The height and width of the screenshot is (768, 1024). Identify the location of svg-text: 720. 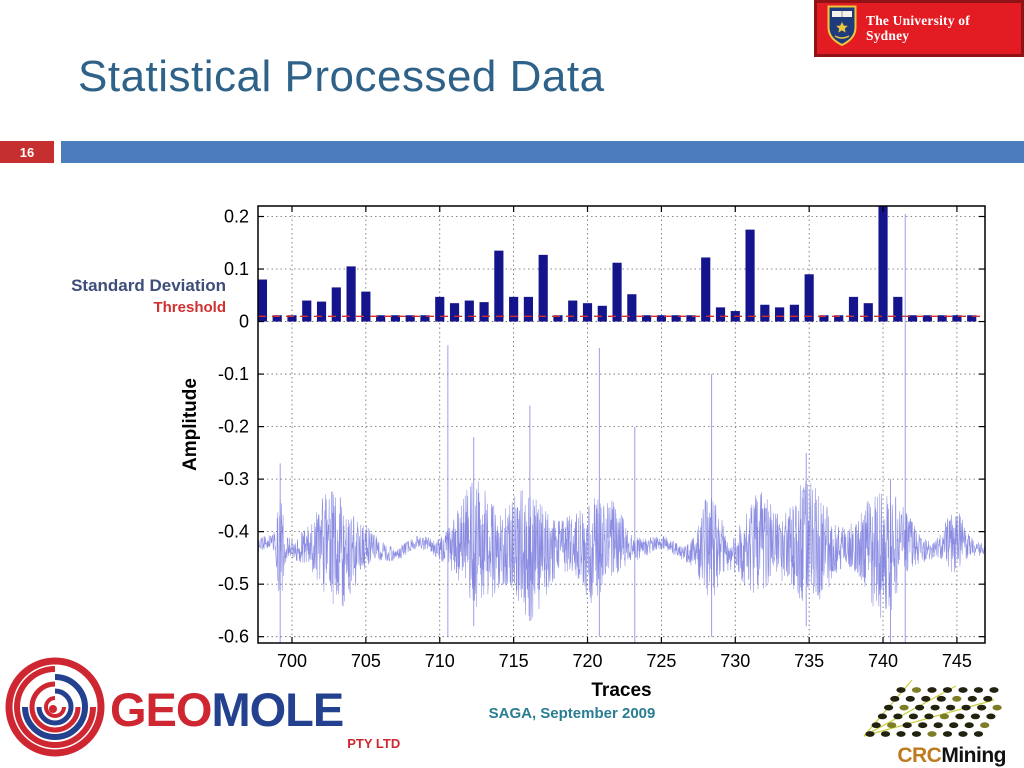
(587, 661).